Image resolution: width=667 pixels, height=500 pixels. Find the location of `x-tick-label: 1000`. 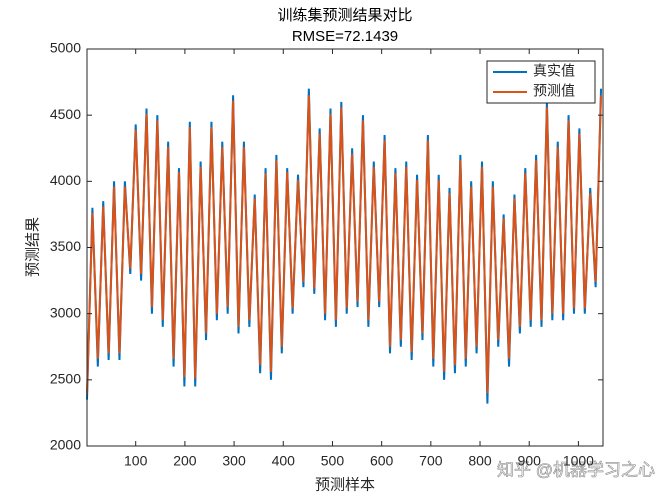

x-tick-label: 1000 is located at coordinates (578, 461).